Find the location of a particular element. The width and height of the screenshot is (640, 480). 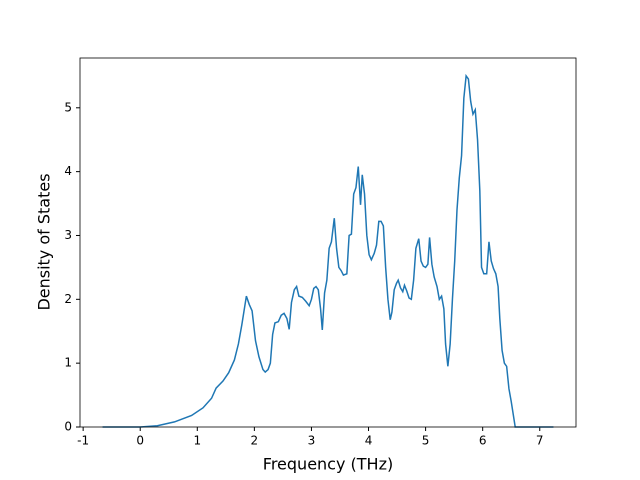

y-tick-label: 2 is located at coordinates (68, 299).